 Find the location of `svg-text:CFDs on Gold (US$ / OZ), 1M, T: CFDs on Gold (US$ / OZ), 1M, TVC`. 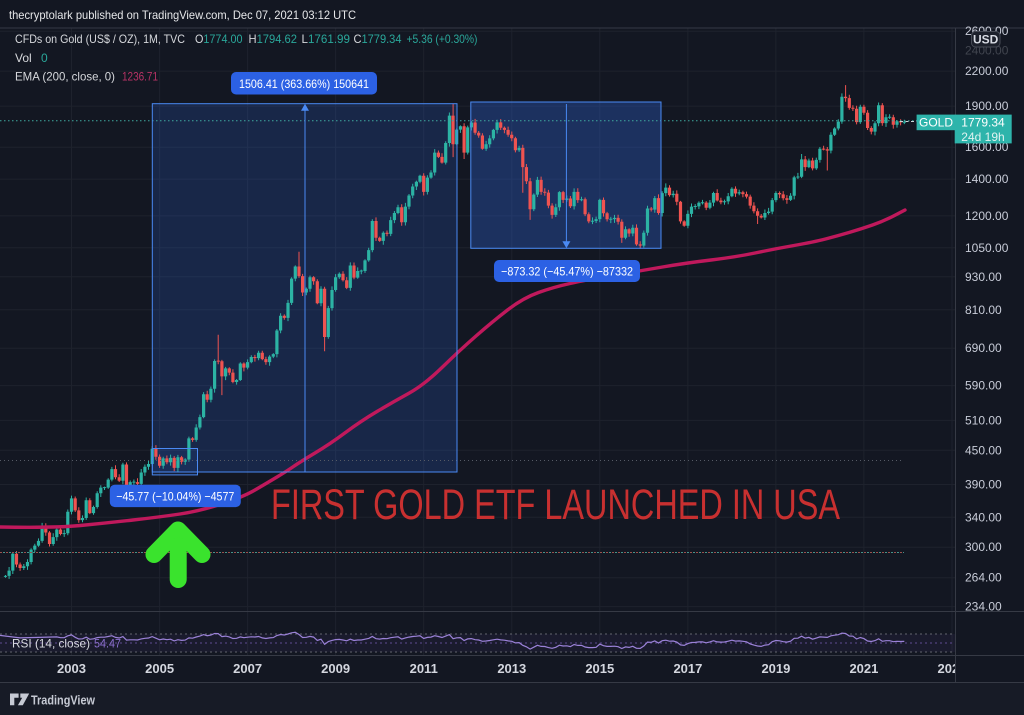

svg-text:CFDs on Gold (US$ / OZ), 1M, T: CFDs on Gold (US$ / OZ), 1M, TVC is located at coordinates (100, 39).